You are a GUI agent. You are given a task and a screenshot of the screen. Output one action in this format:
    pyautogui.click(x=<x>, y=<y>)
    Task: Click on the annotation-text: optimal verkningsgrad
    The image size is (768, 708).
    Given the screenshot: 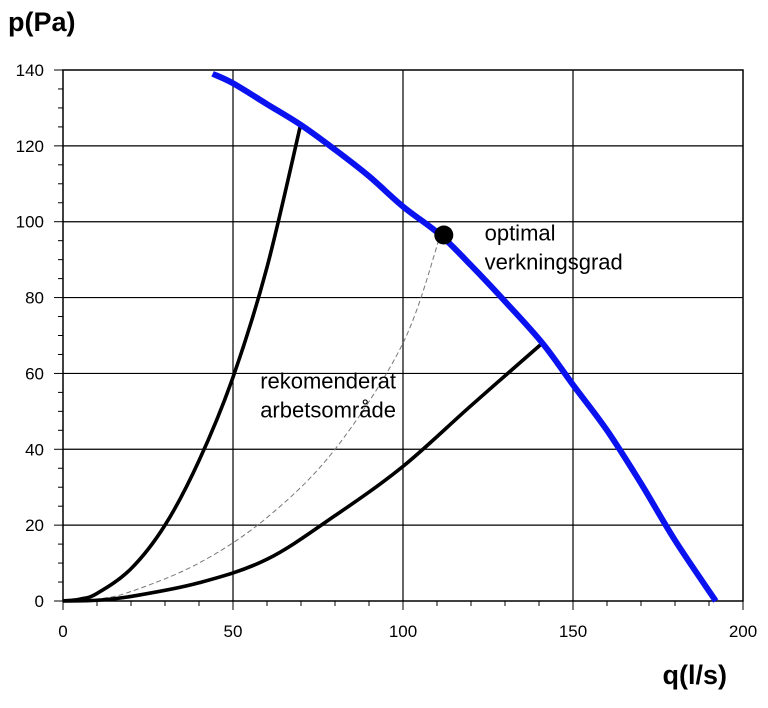 What is the action you would take?
    pyautogui.click(x=554, y=248)
    